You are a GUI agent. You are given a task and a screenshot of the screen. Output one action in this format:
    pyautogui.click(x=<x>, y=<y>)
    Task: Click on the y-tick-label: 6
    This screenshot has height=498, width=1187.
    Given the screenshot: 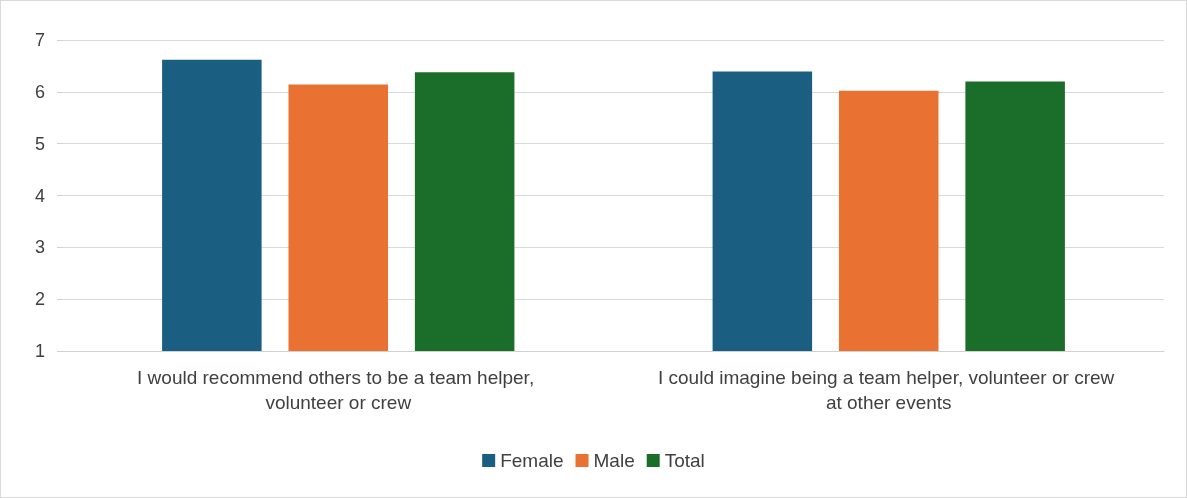 What is the action you would take?
    pyautogui.click(x=39, y=91)
    